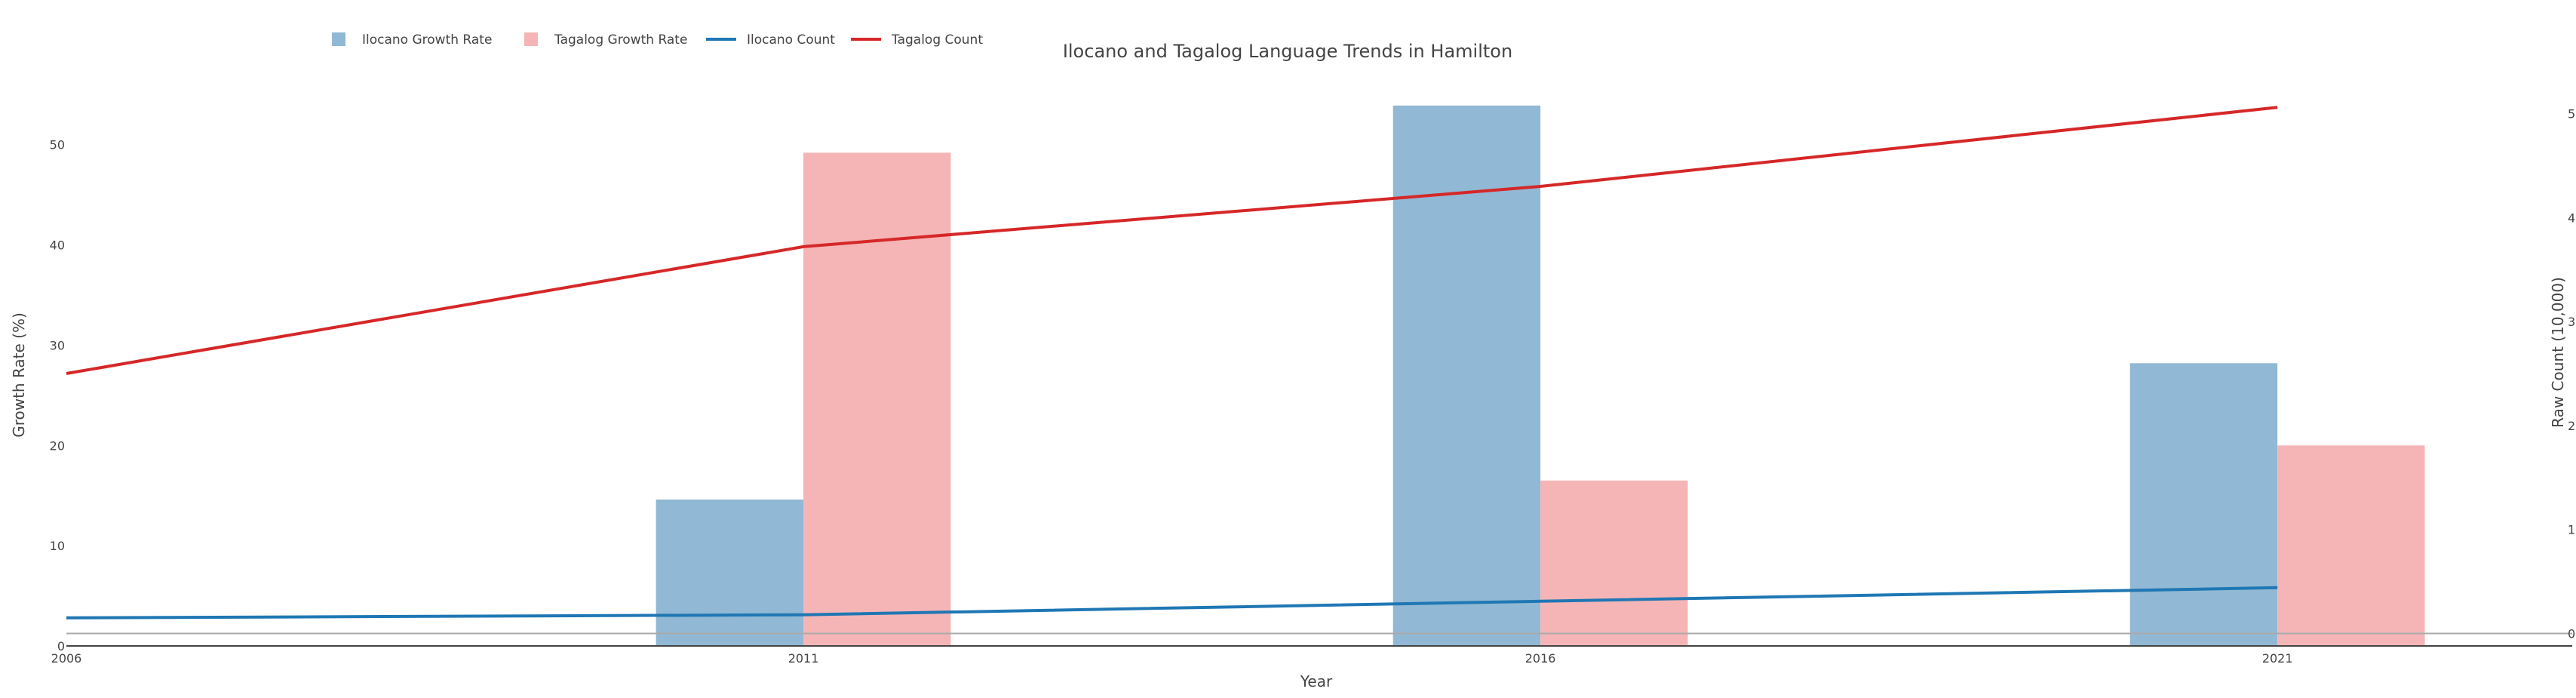  I want to click on x-tick-label: 2021, so click(2277, 658).